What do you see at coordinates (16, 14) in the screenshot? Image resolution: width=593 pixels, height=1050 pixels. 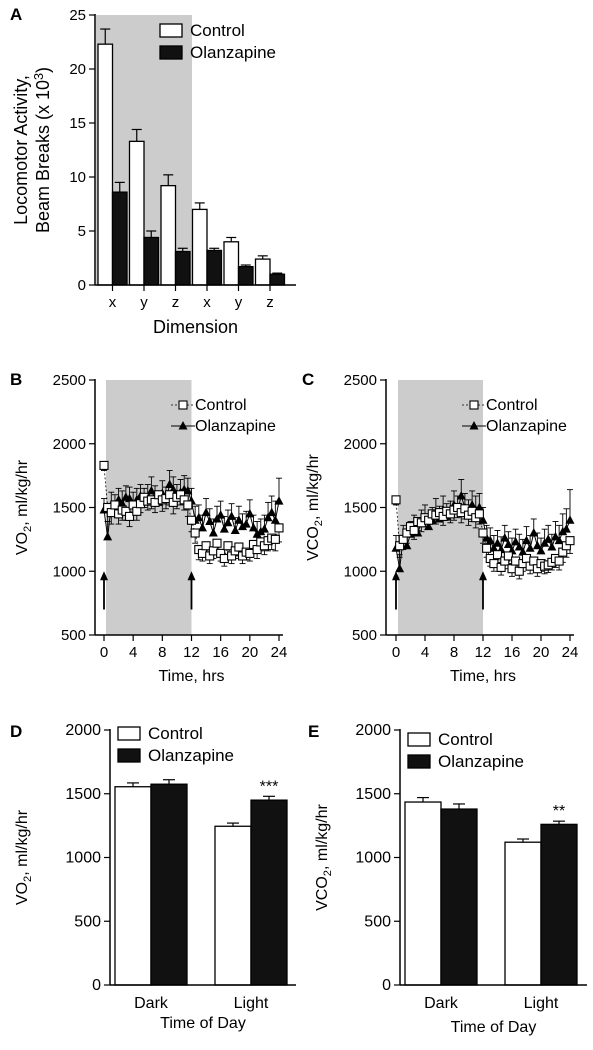 I see `panel-label-a: A` at bounding box center [16, 14].